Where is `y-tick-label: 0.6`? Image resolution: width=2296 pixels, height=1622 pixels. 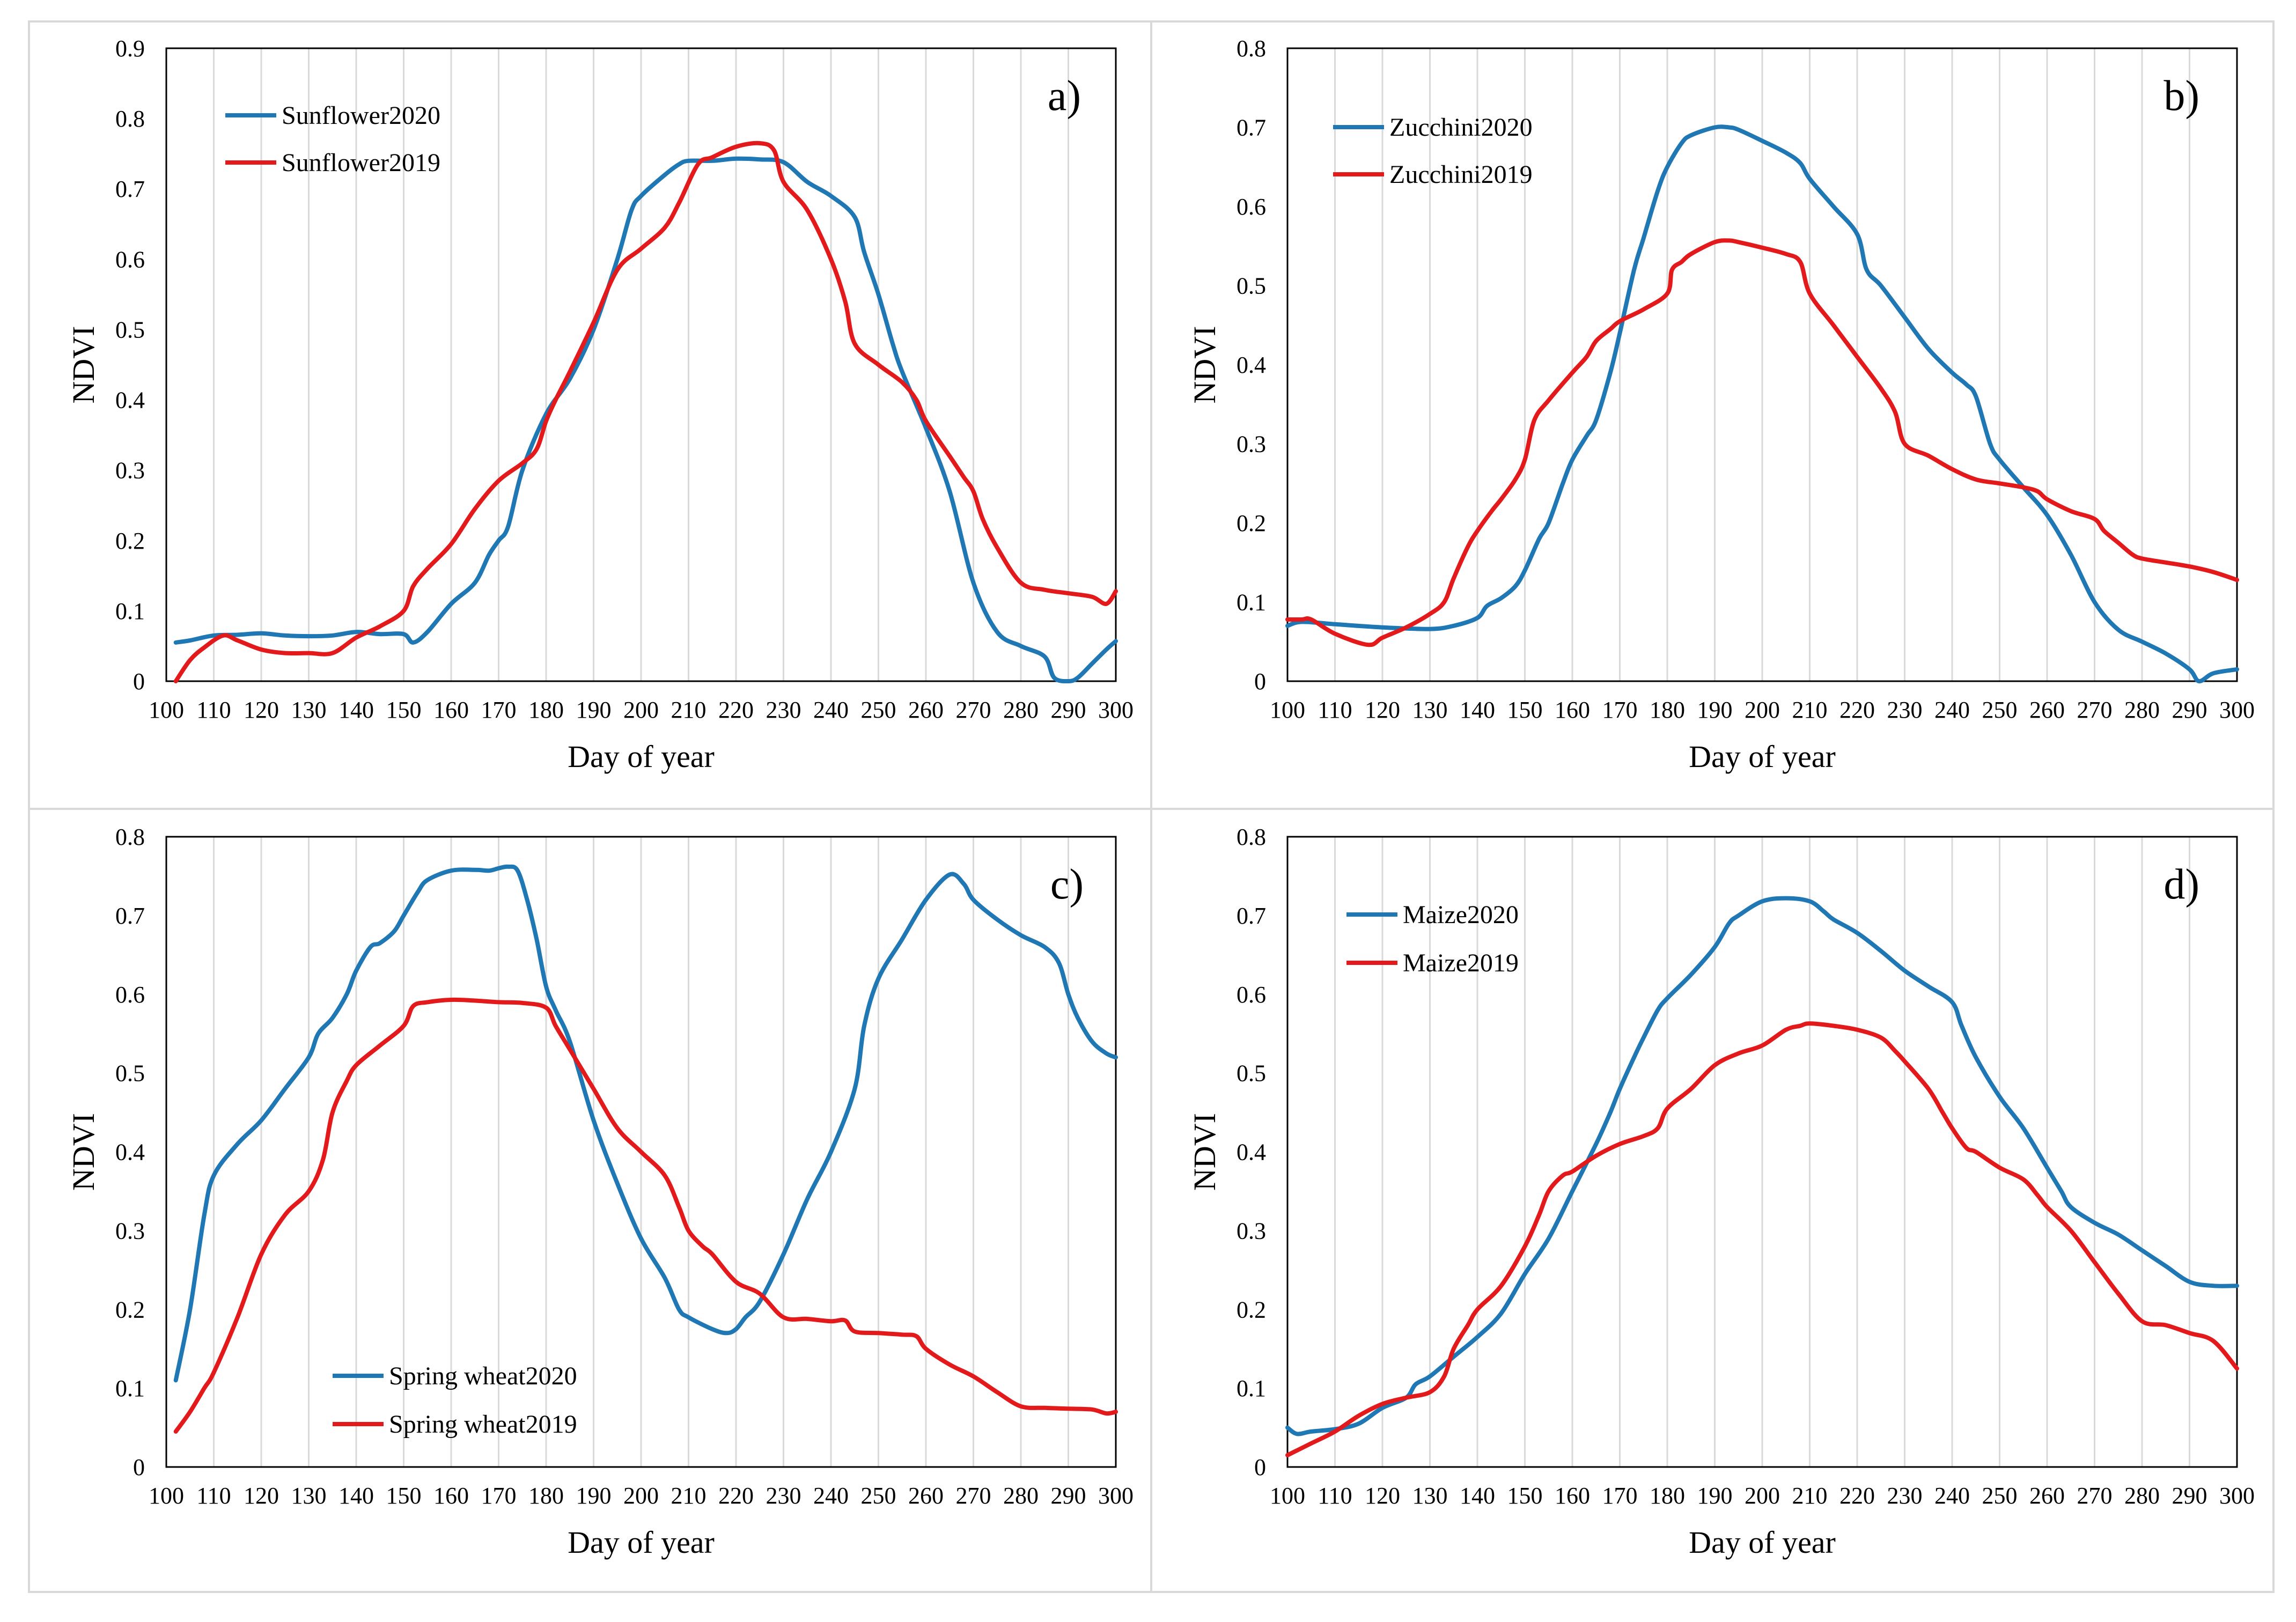 y-tick-label: 0.6 is located at coordinates (130, 995).